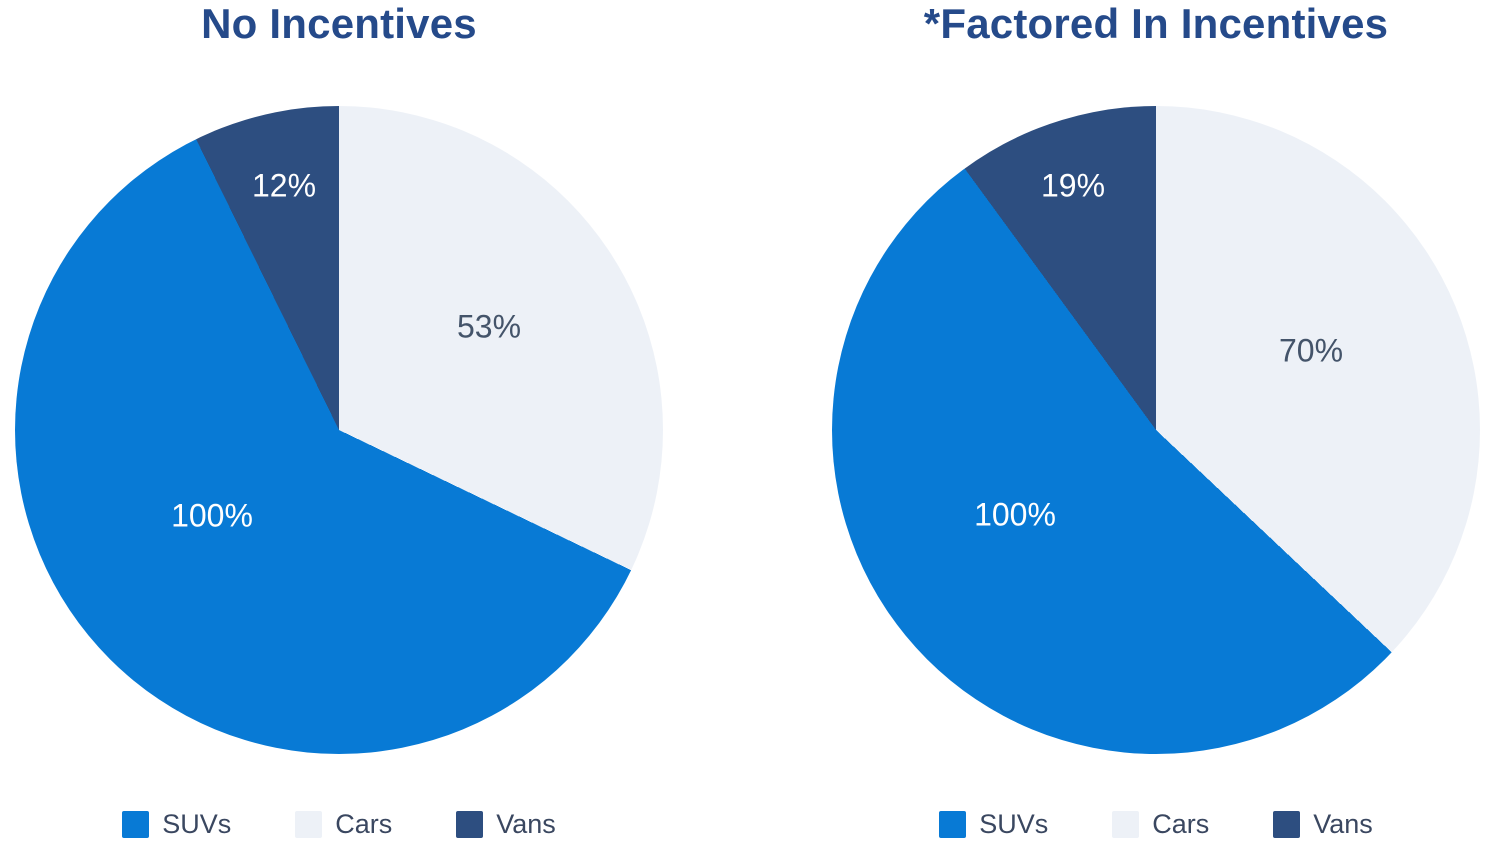  Describe the element at coordinates (1073, 185) in the screenshot. I see `slice-label-vans: 19%` at that location.